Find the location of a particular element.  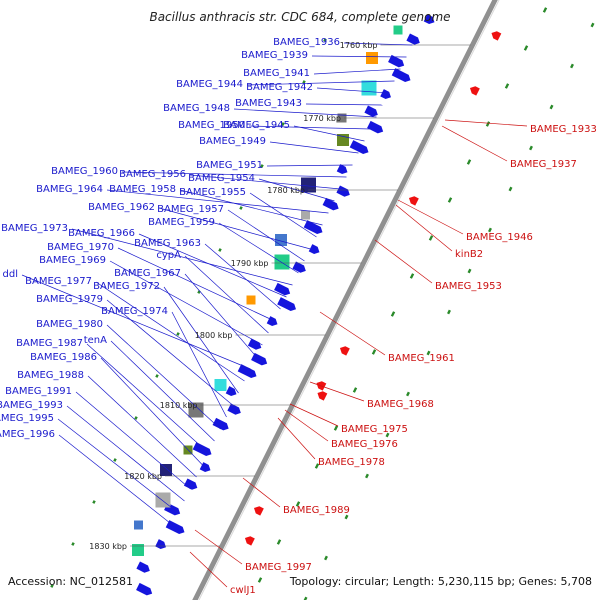

reverse-gene-label: BAMEG_1989 is located at coordinates (316, 510).